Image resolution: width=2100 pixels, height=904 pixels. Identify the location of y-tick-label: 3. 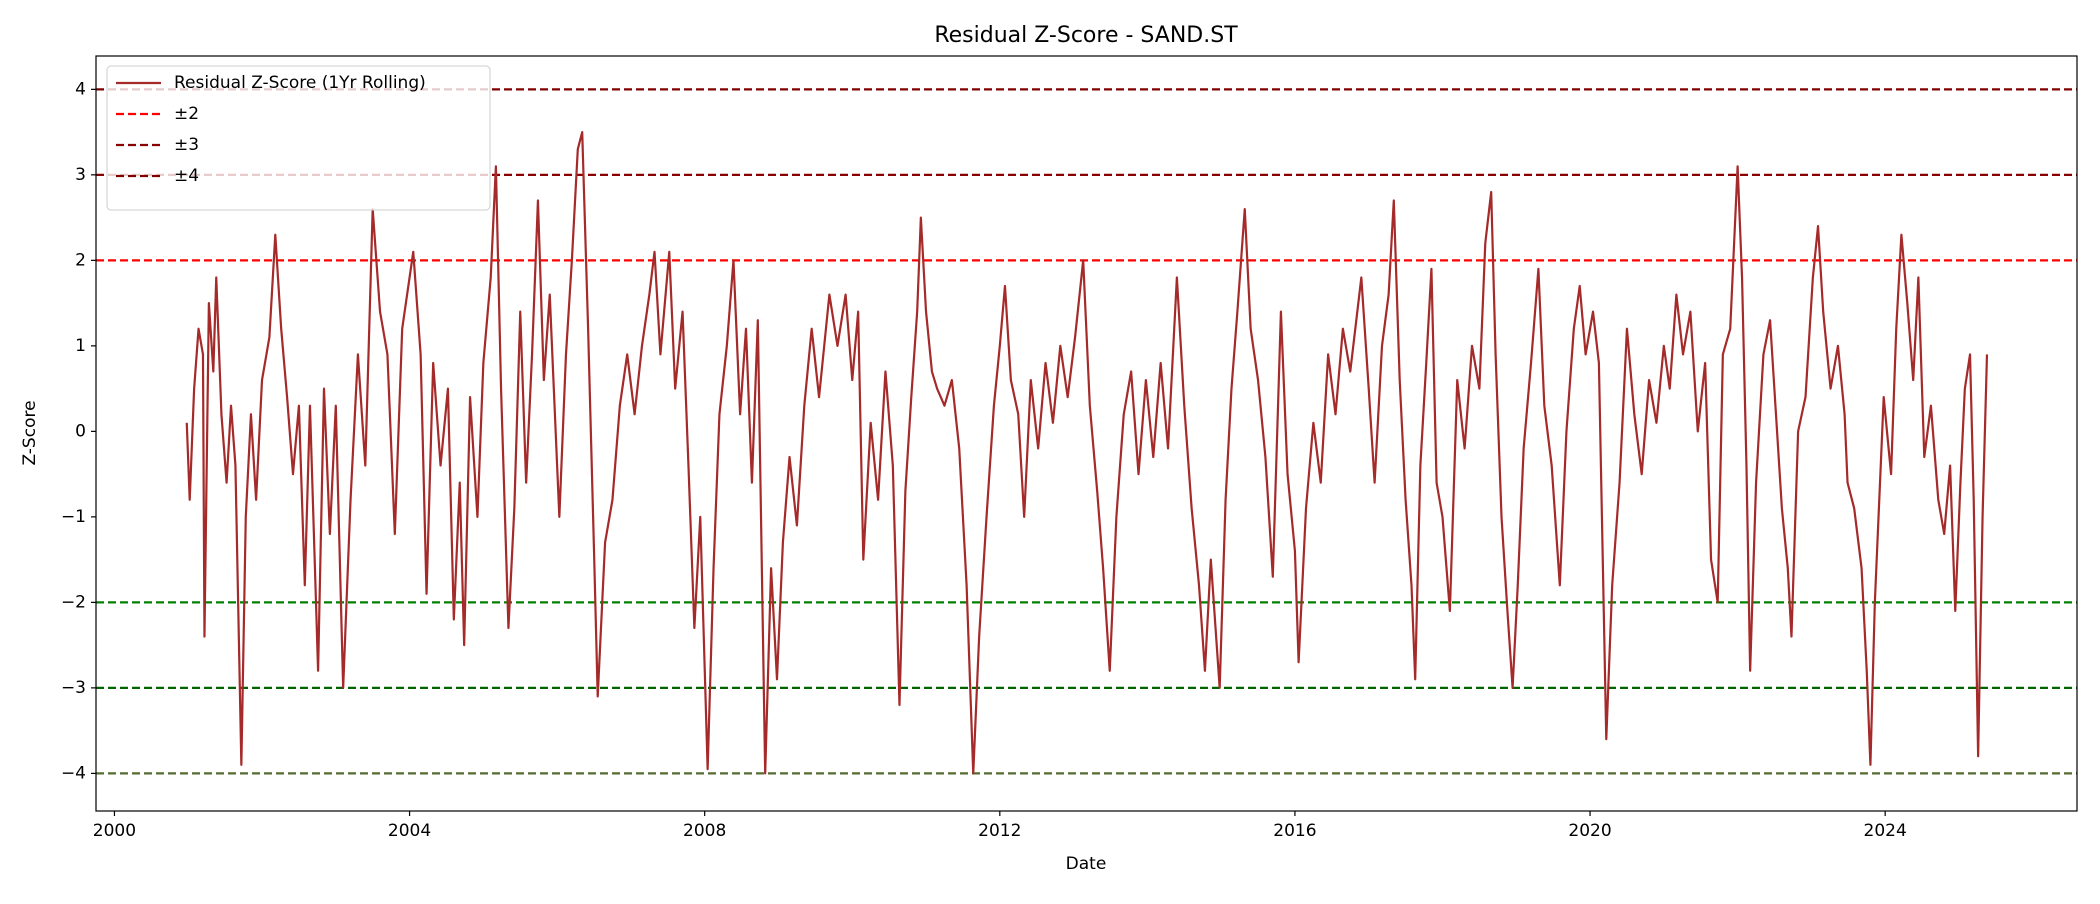
(80, 175).